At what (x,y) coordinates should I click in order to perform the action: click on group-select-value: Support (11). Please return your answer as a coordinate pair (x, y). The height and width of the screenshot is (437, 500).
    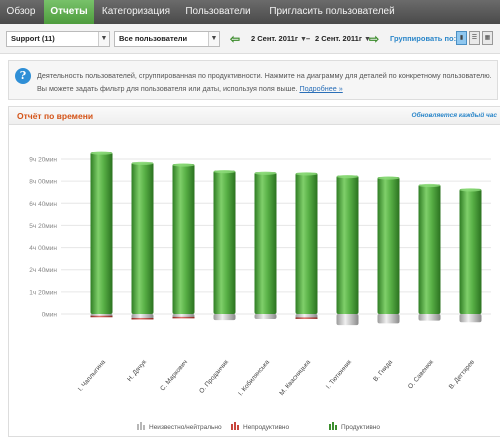
    Looking at the image, I should click on (33, 38).